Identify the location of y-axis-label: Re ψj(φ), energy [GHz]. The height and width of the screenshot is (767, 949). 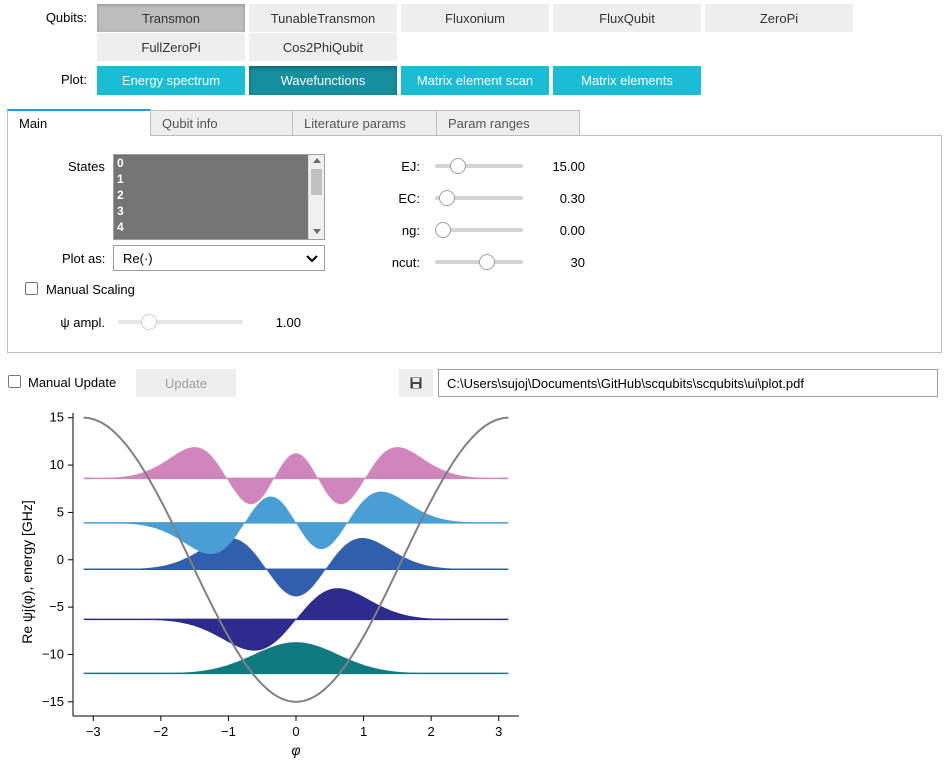
(27, 572).